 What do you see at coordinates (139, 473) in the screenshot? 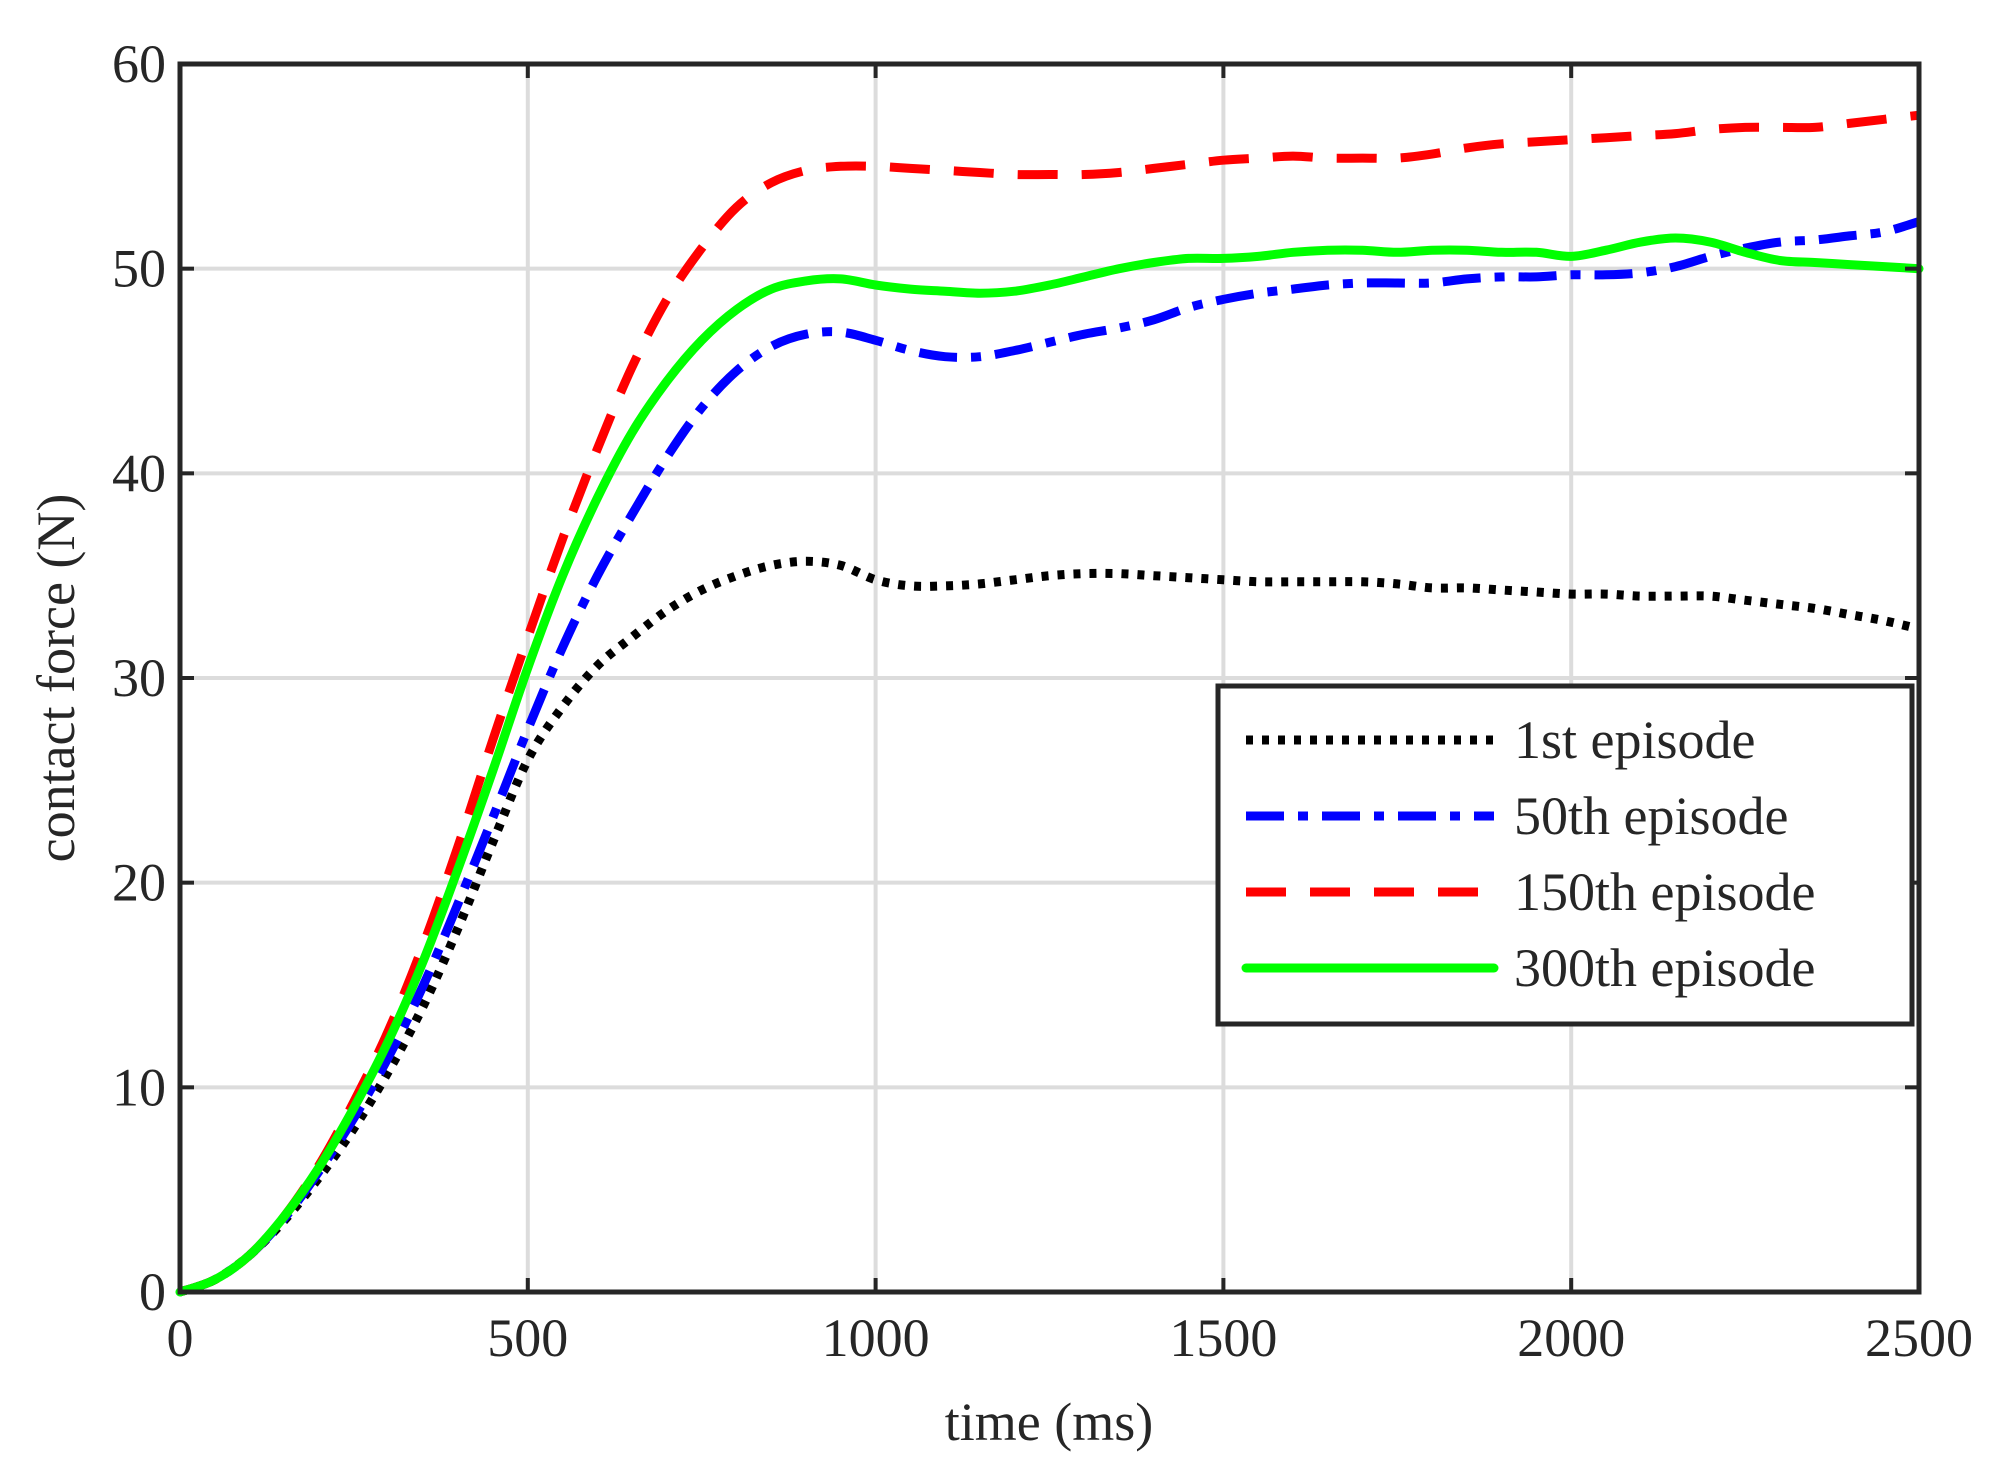
I see `y-tick-label: 40` at bounding box center [139, 473].